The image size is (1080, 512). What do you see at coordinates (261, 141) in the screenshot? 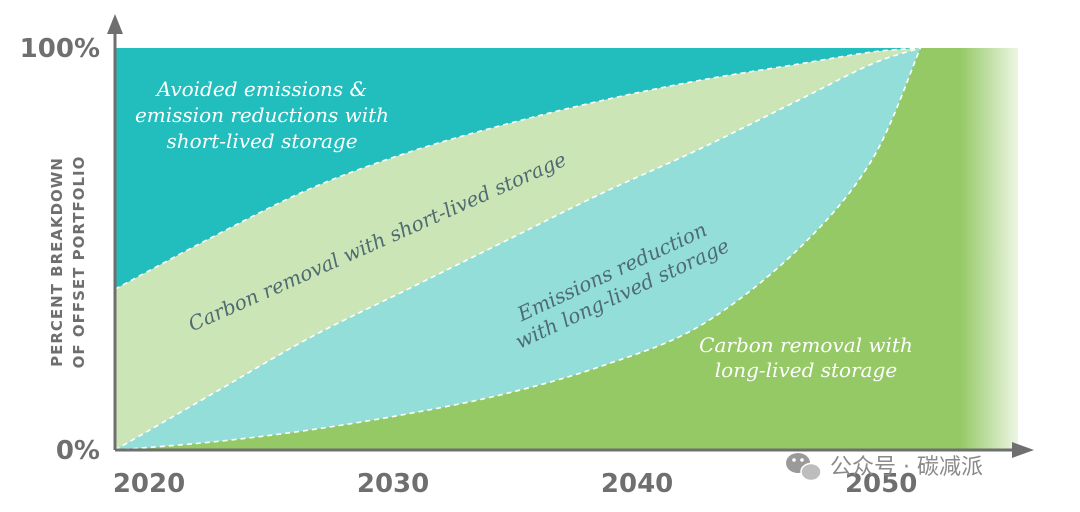
I see `area-label-line: short-lived storage` at bounding box center [261, 141].